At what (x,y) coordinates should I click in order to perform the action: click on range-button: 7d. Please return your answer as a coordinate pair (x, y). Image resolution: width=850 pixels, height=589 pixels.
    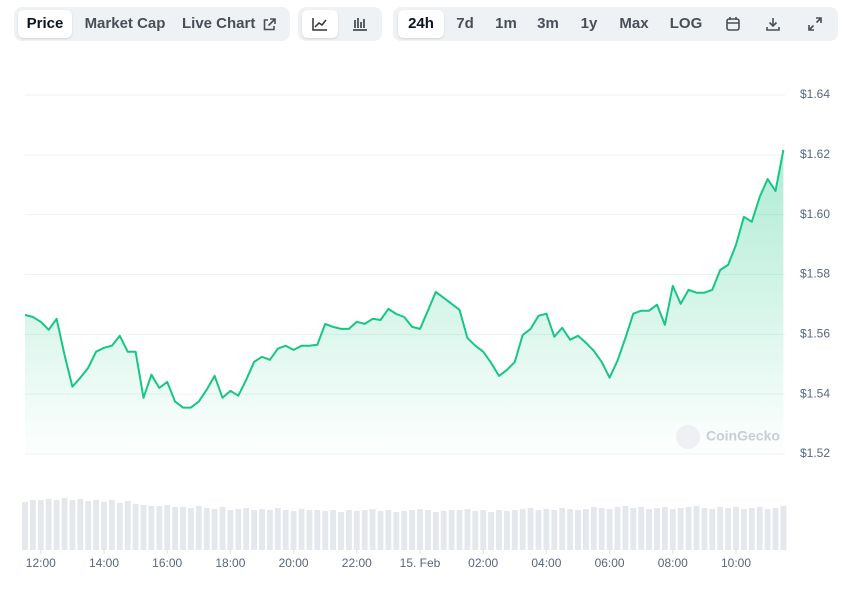
    Looking at the image, I should click on (465, 23).